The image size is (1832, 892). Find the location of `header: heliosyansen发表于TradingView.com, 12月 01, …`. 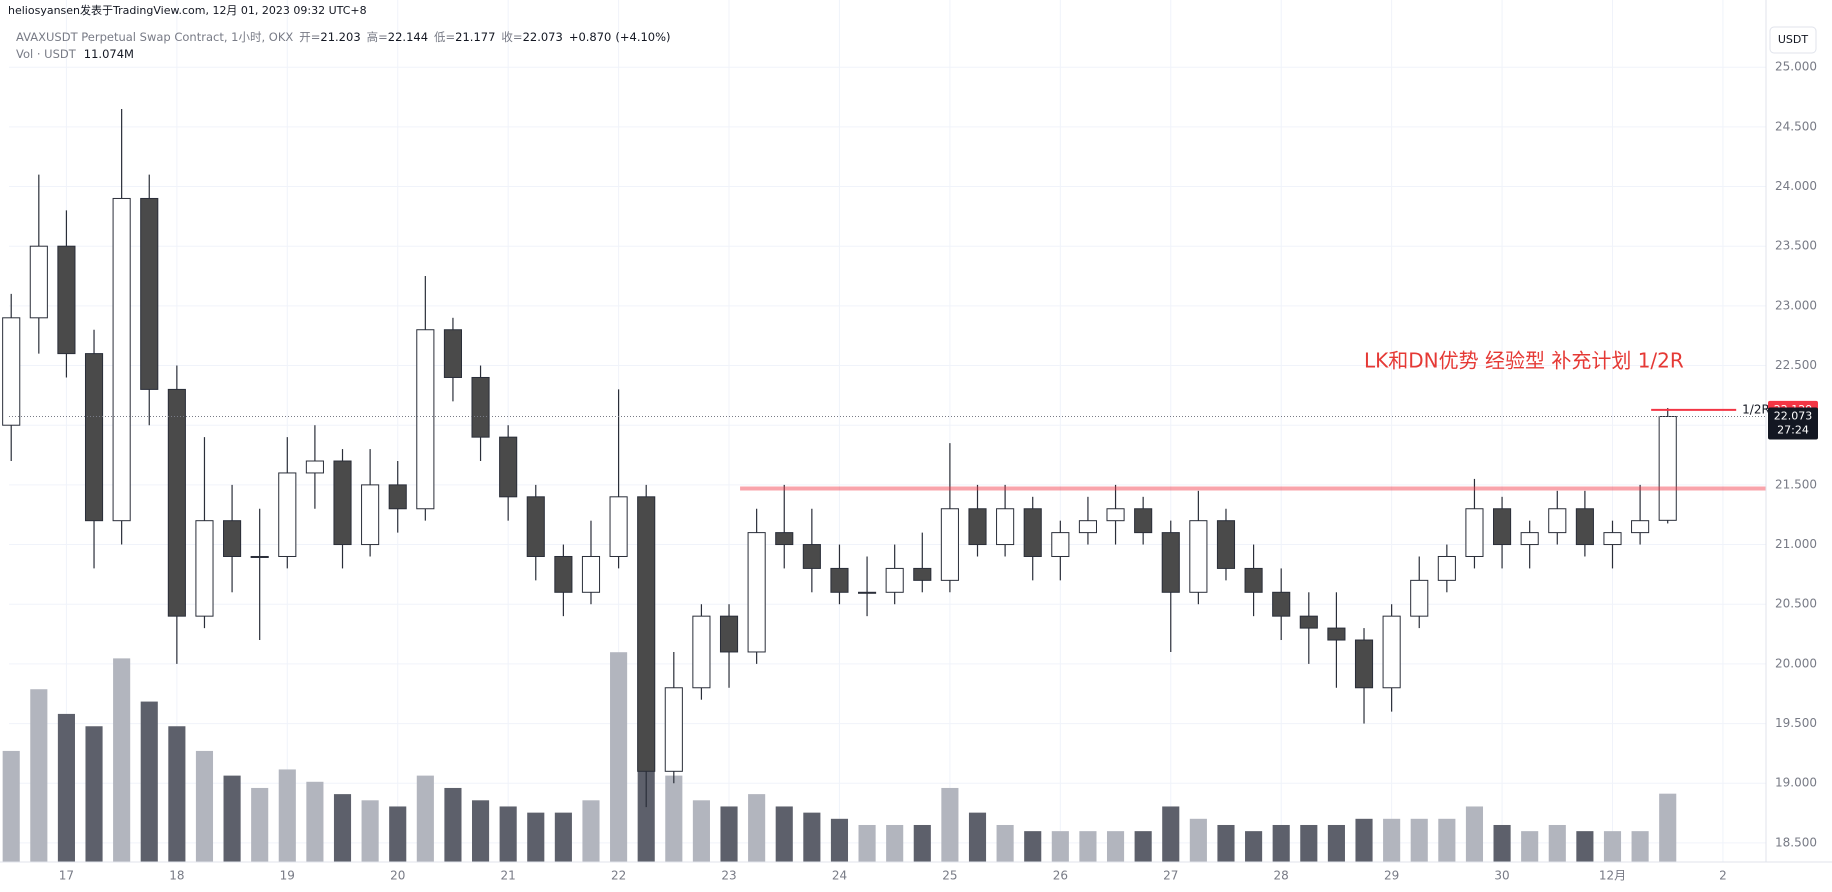

header: heliosyansen发表于TradingView.com, 12月 01, … is located at coordinates (187, 10).